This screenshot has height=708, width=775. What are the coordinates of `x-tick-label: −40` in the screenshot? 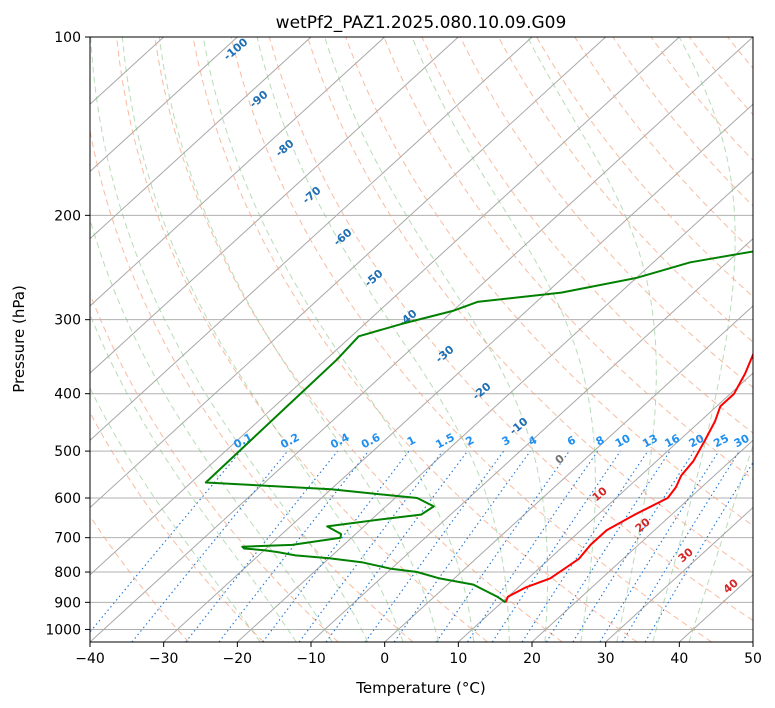 It's located at (90, 659).